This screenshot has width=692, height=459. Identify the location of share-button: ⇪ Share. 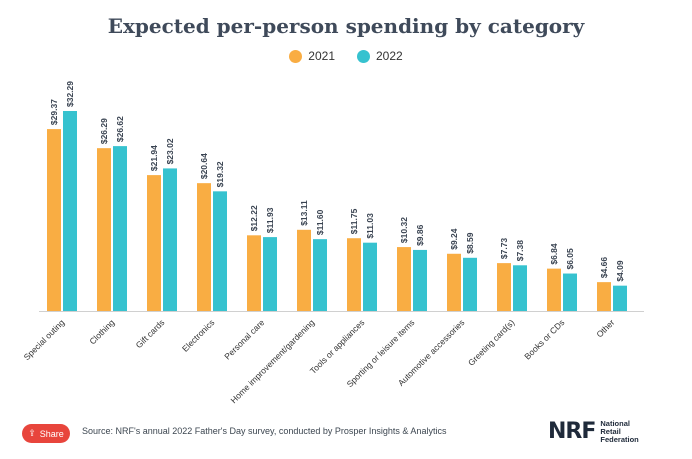
(46, 433).